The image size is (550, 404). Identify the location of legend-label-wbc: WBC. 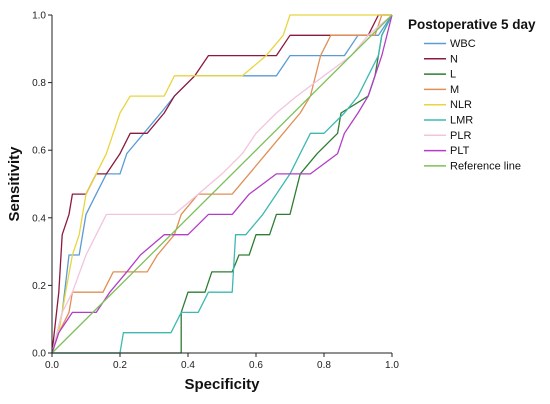
(463, 44).